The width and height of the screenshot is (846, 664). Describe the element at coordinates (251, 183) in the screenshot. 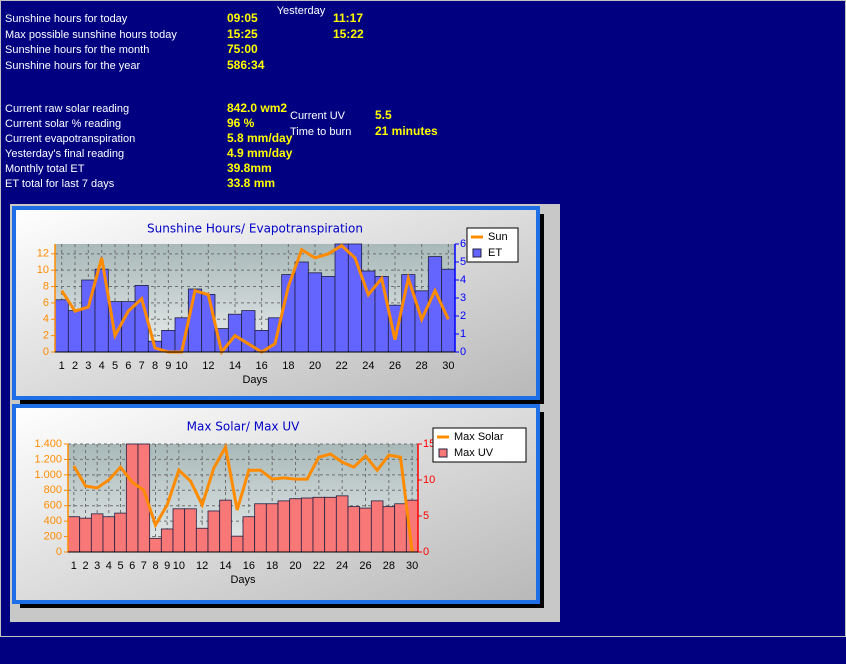

I see `stat-value: 33.8 mm` at that location.